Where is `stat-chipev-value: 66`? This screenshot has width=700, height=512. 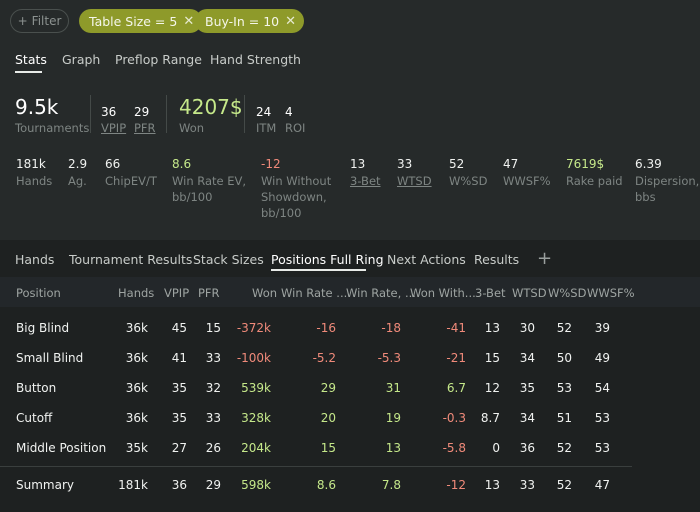 stat-chipev-value: 66 is located at coordinates (113, 164).